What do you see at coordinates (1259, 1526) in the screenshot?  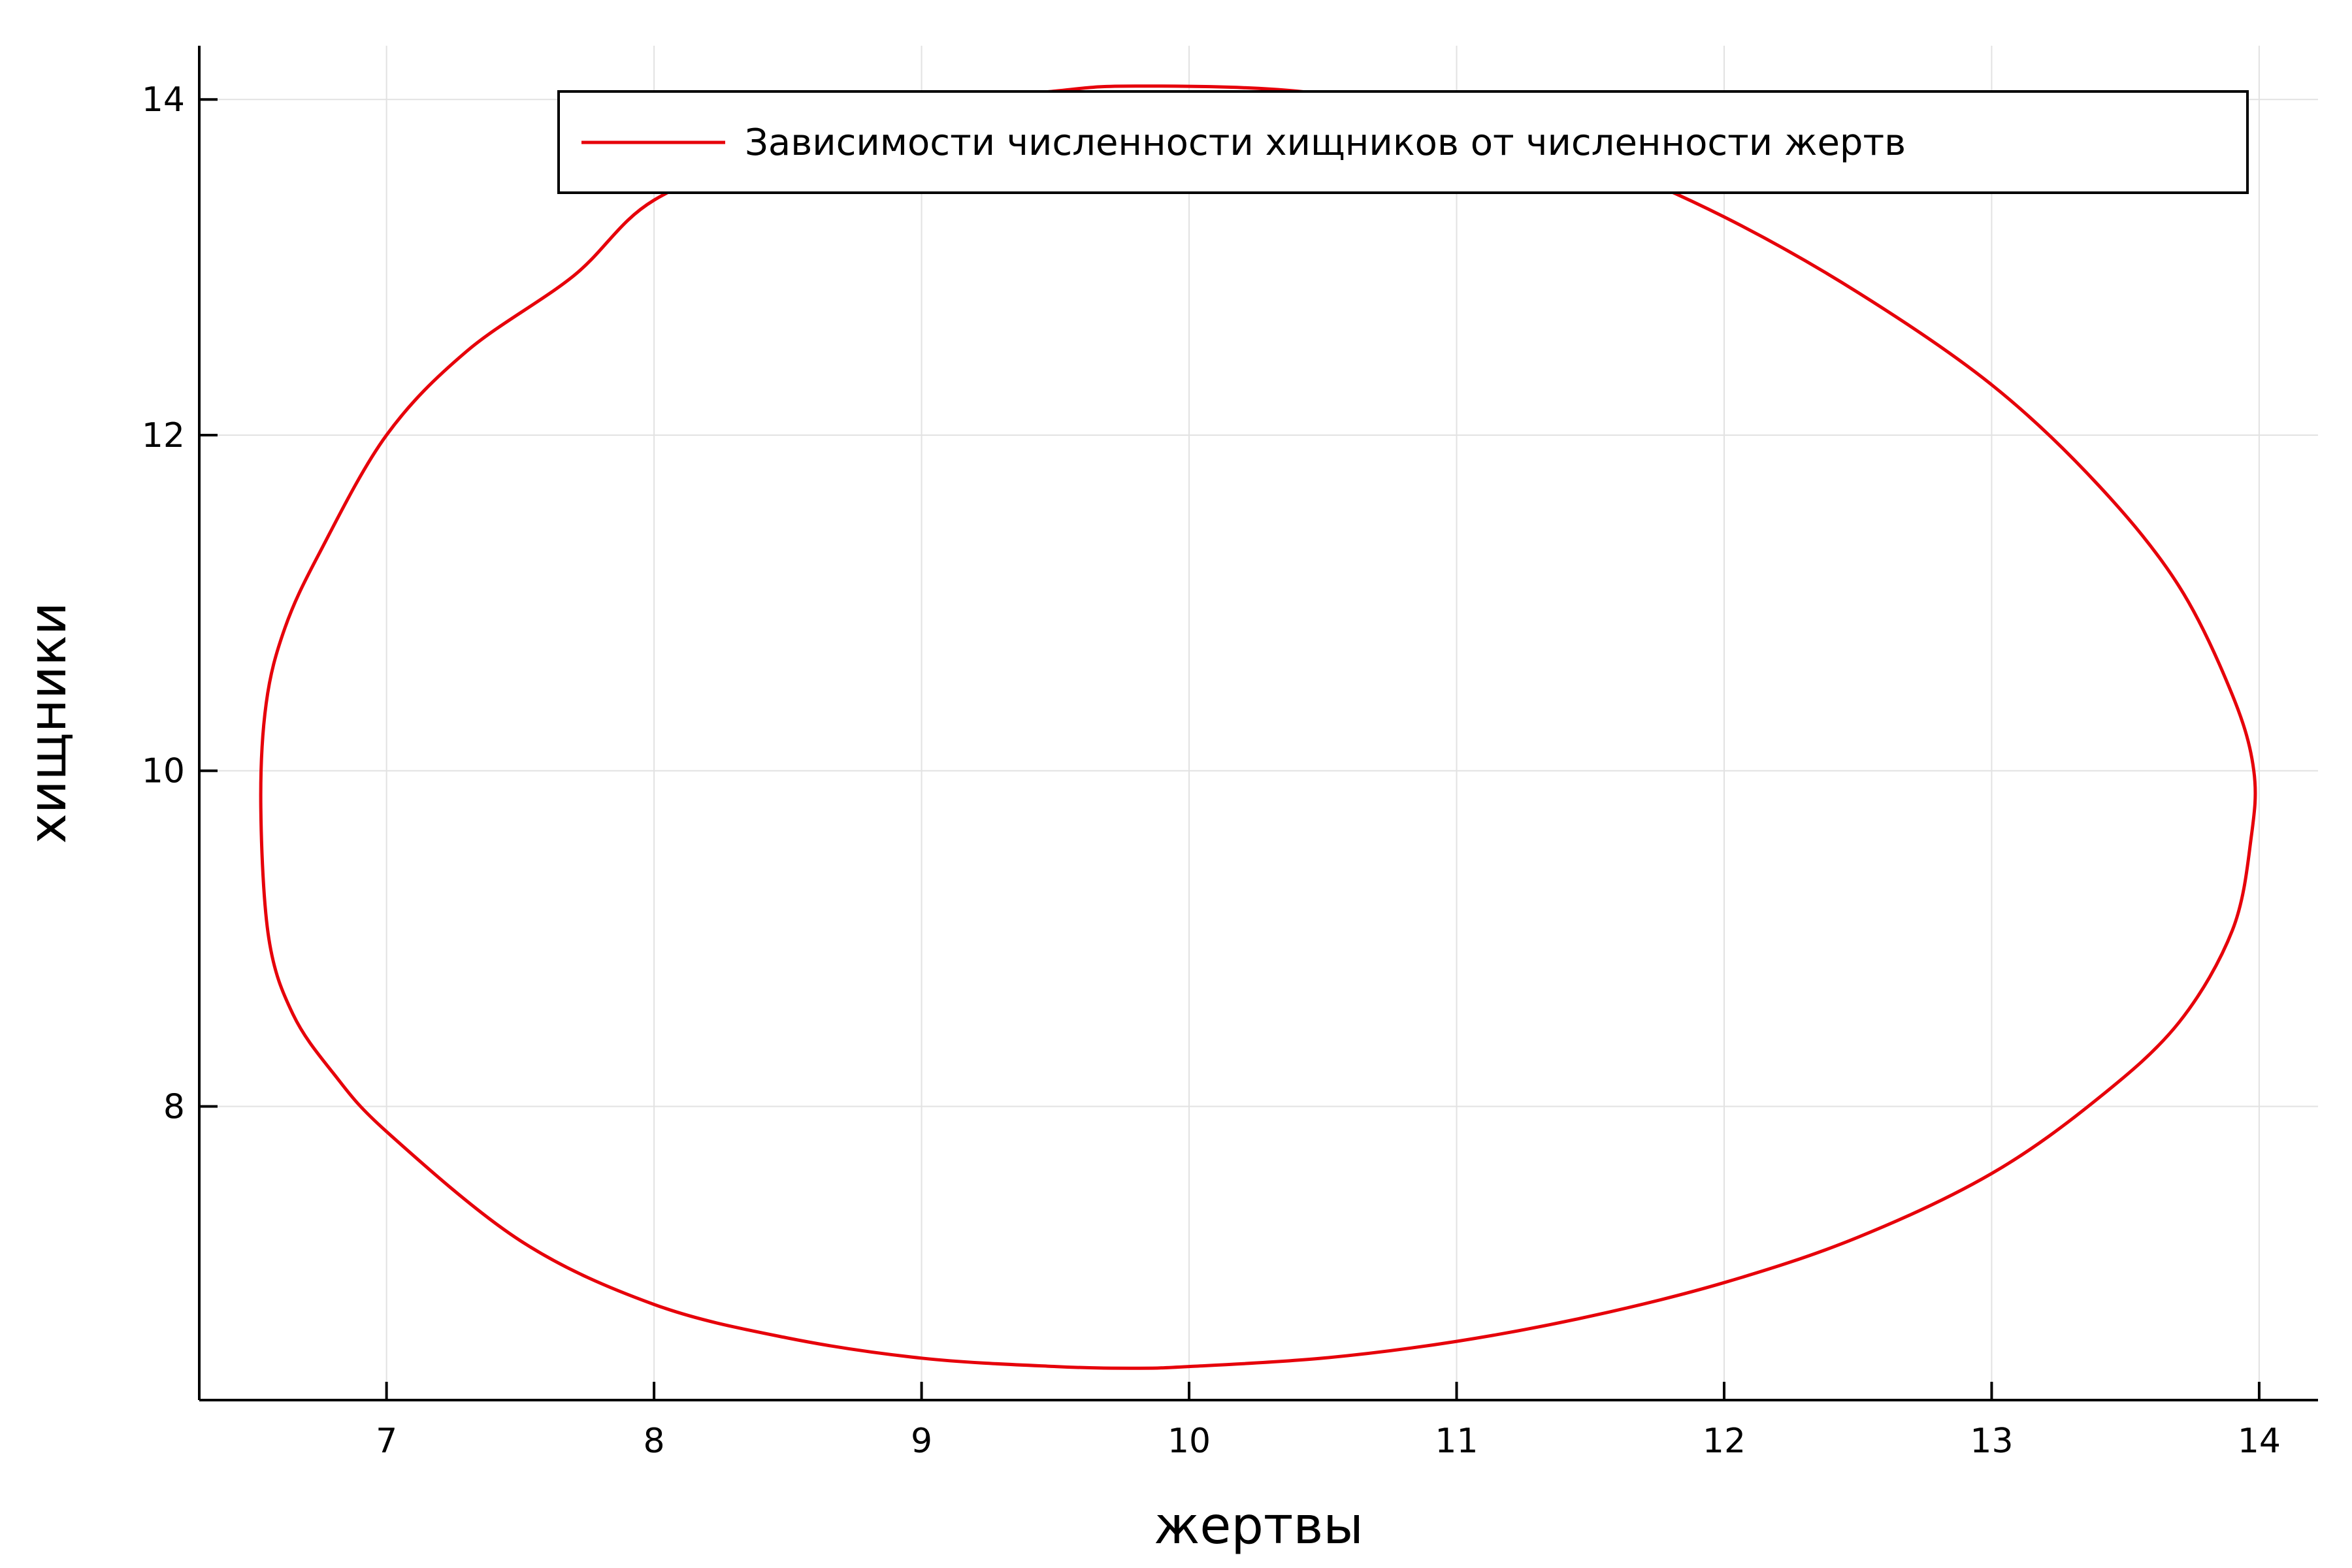 I see `x-axis-label: жертвы` at bounding box center [1259, 1526].